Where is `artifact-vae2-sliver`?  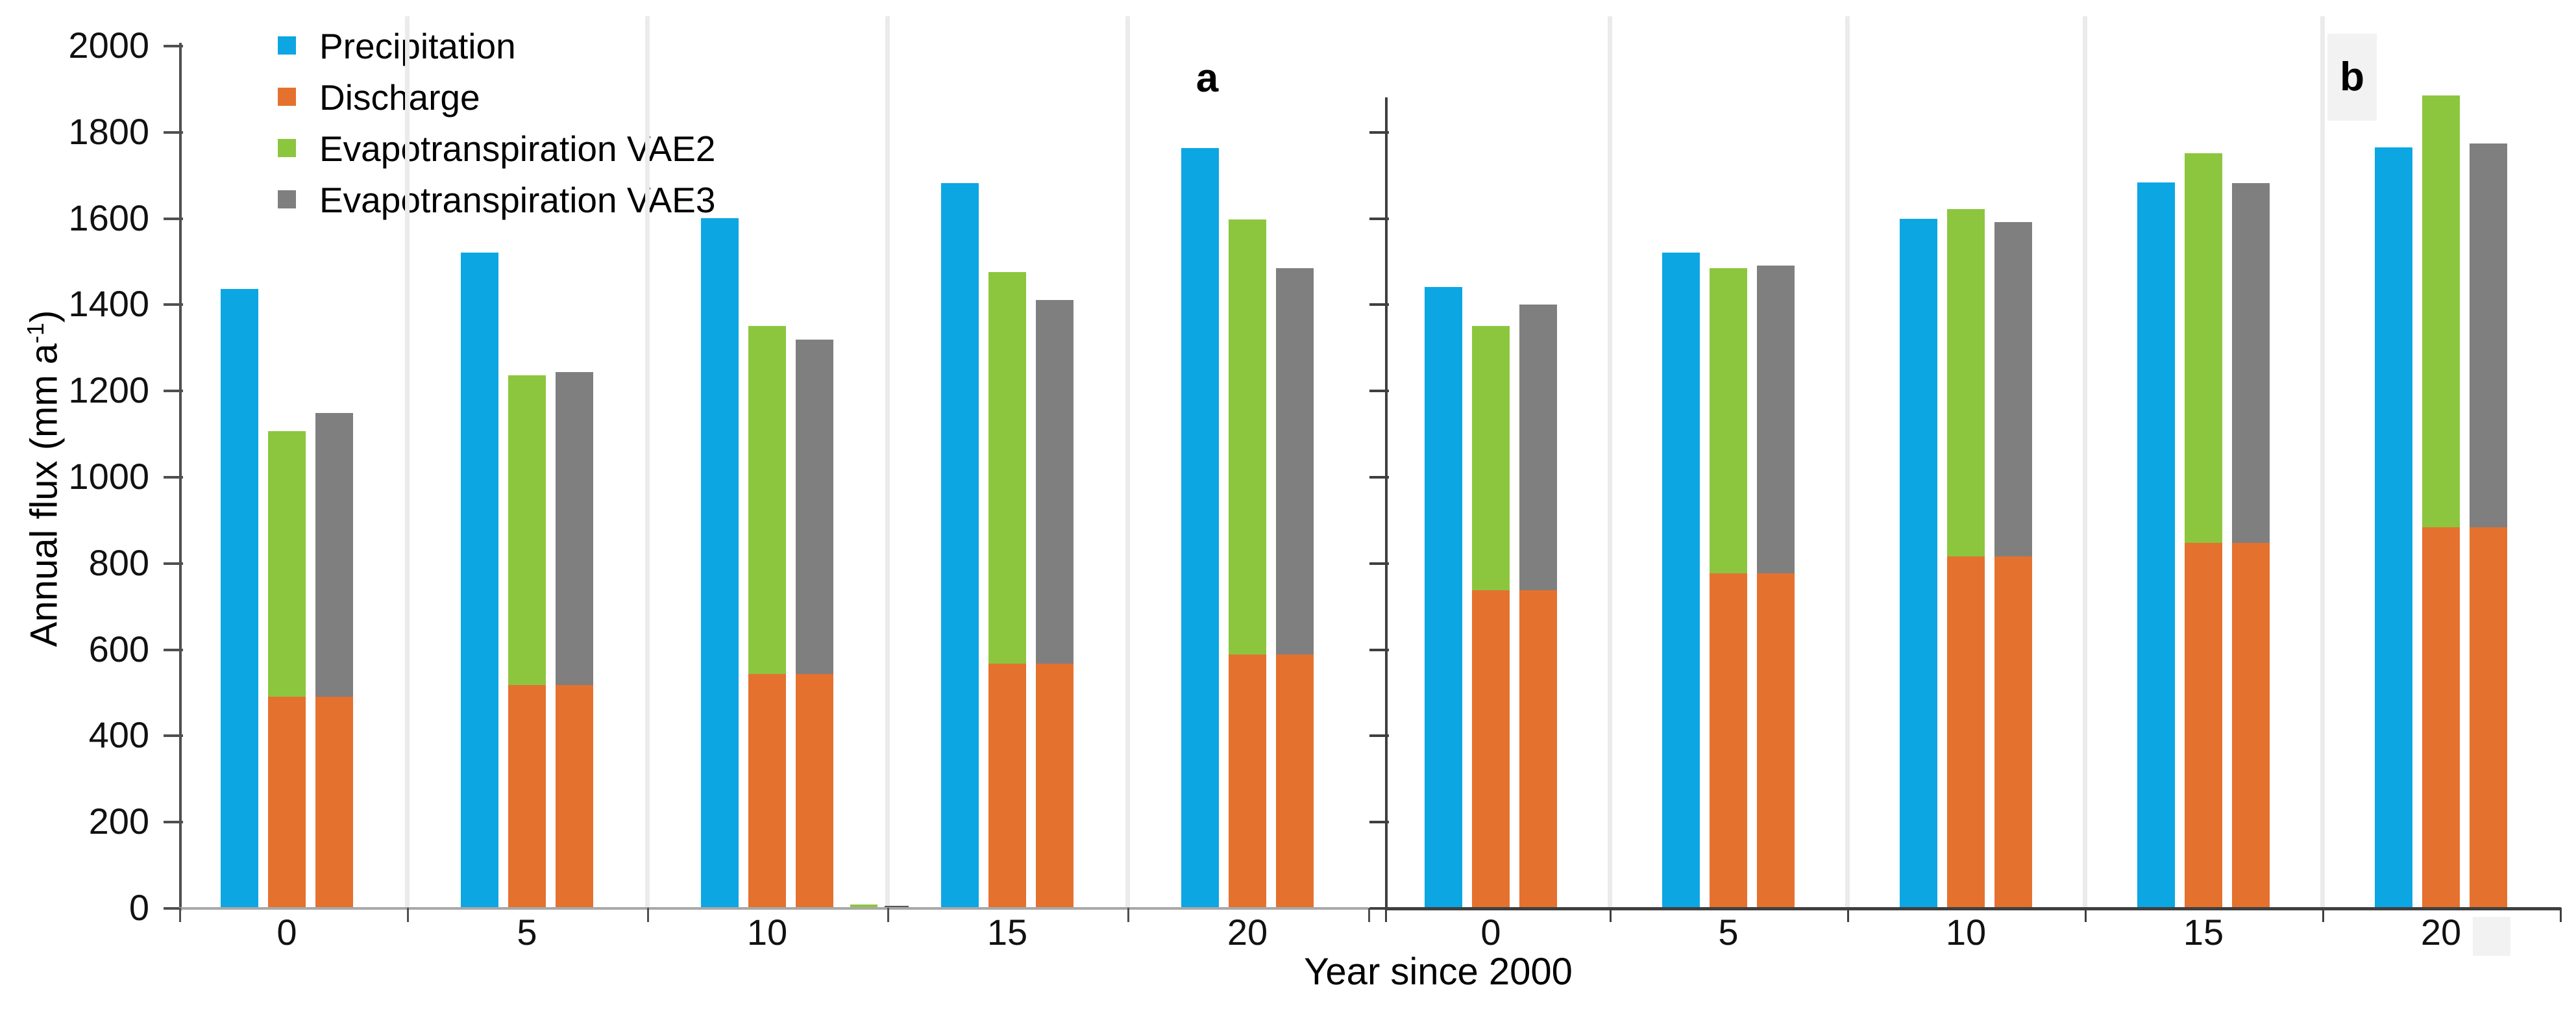 artifact-vae2-sliver is located at coordinates (863, 906).